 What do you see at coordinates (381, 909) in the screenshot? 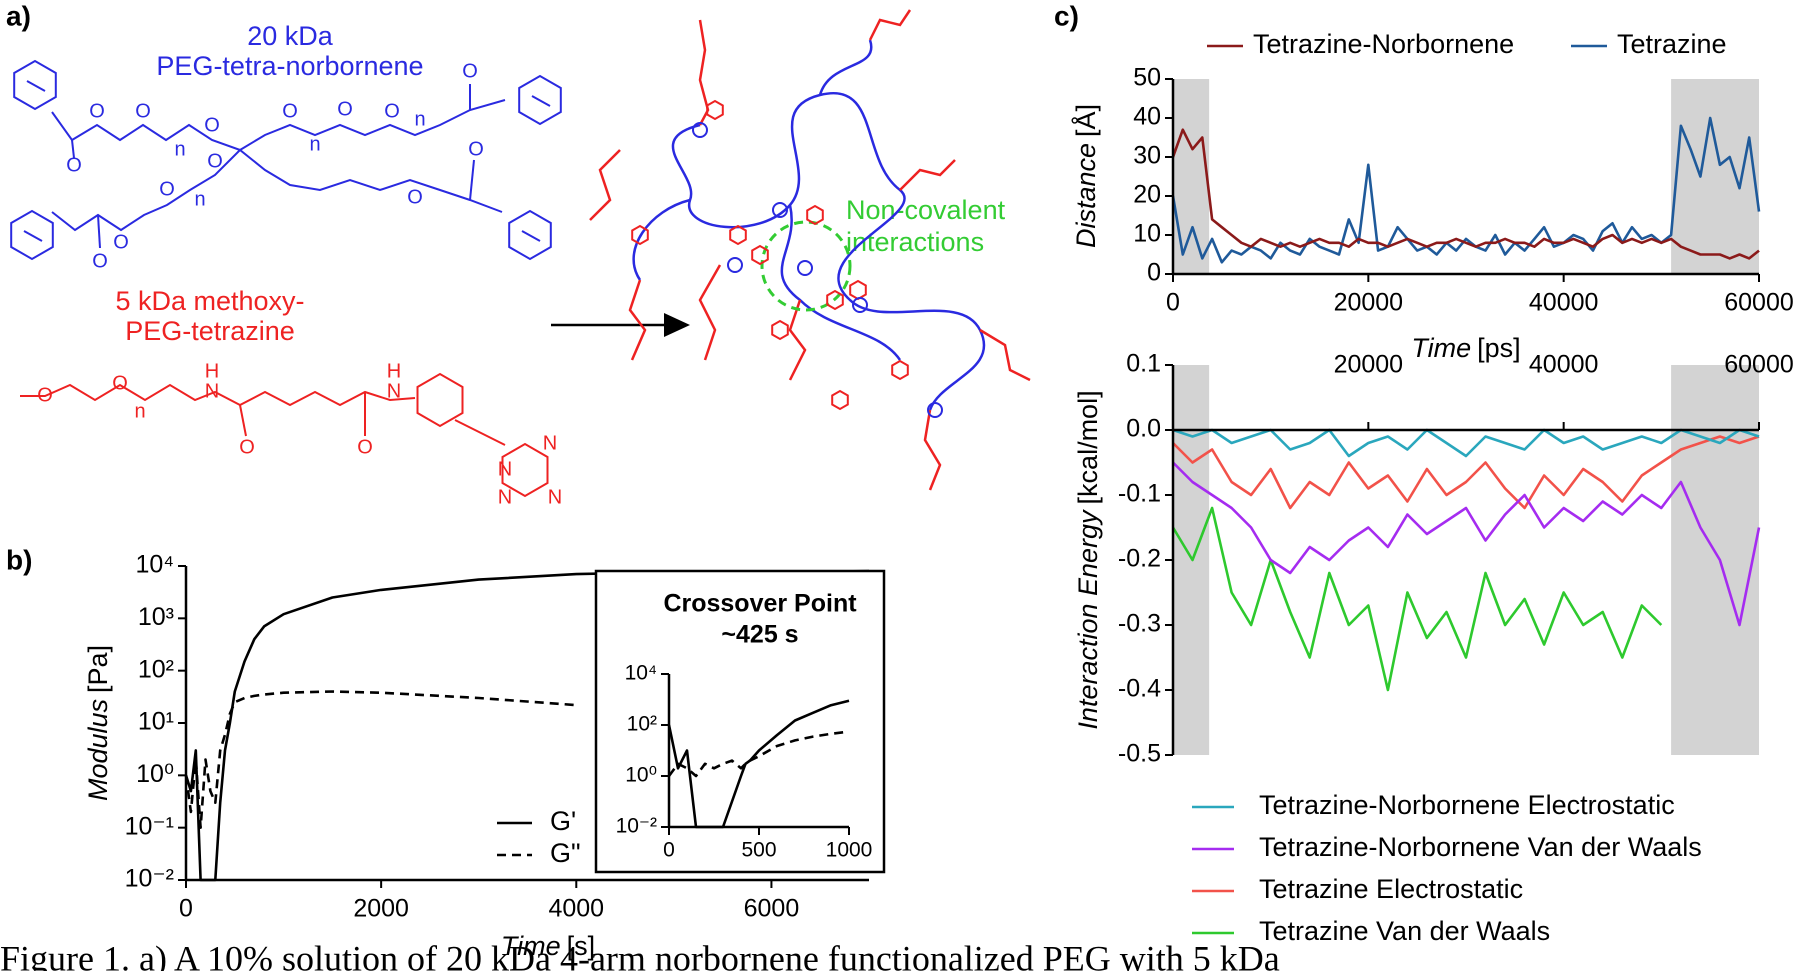
I see `x-tick-label: 2000` at bounding box center [381, 909].